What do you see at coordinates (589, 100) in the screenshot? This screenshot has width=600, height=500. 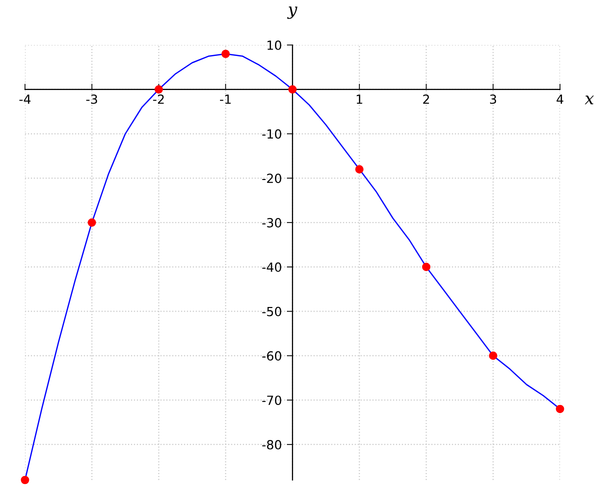 I see `x-axis-title: x` at bounding box center [589, 100].